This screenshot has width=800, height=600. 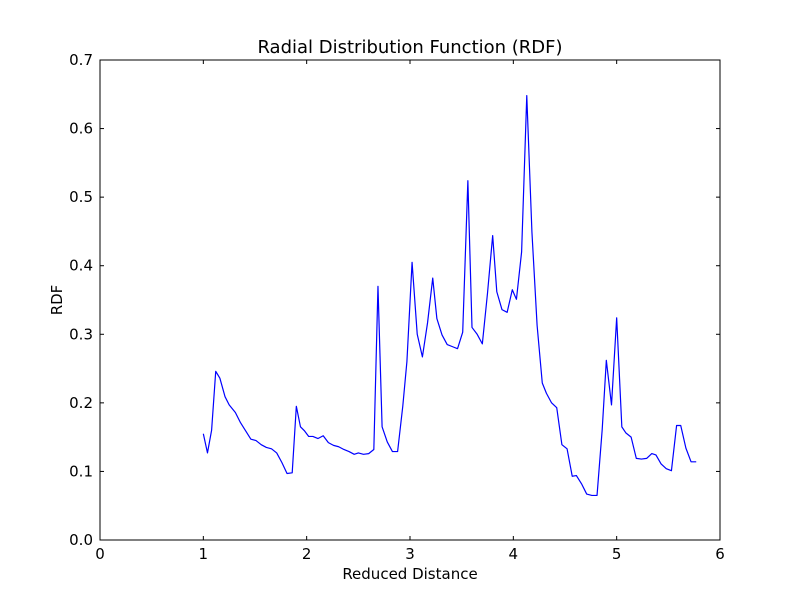 What do you see at coordinates (514, 554) in the screenshot?
I see `x-tick-label: 4` at bounding box center [514, 554].